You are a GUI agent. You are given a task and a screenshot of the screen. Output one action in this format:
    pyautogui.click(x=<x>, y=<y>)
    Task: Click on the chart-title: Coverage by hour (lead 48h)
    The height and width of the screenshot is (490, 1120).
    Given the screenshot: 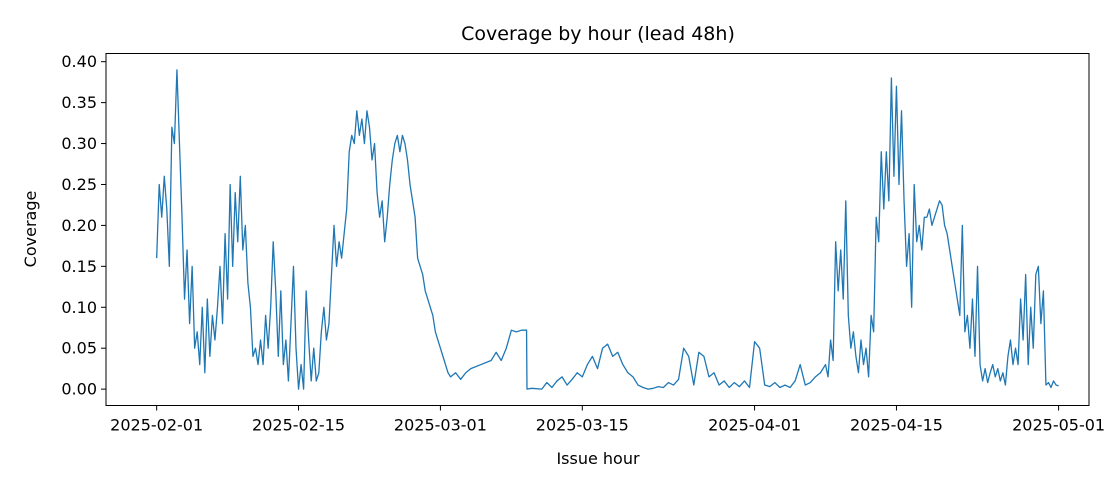 What is the action you would take?
    pyautogui.click(x=598, y=34)
    